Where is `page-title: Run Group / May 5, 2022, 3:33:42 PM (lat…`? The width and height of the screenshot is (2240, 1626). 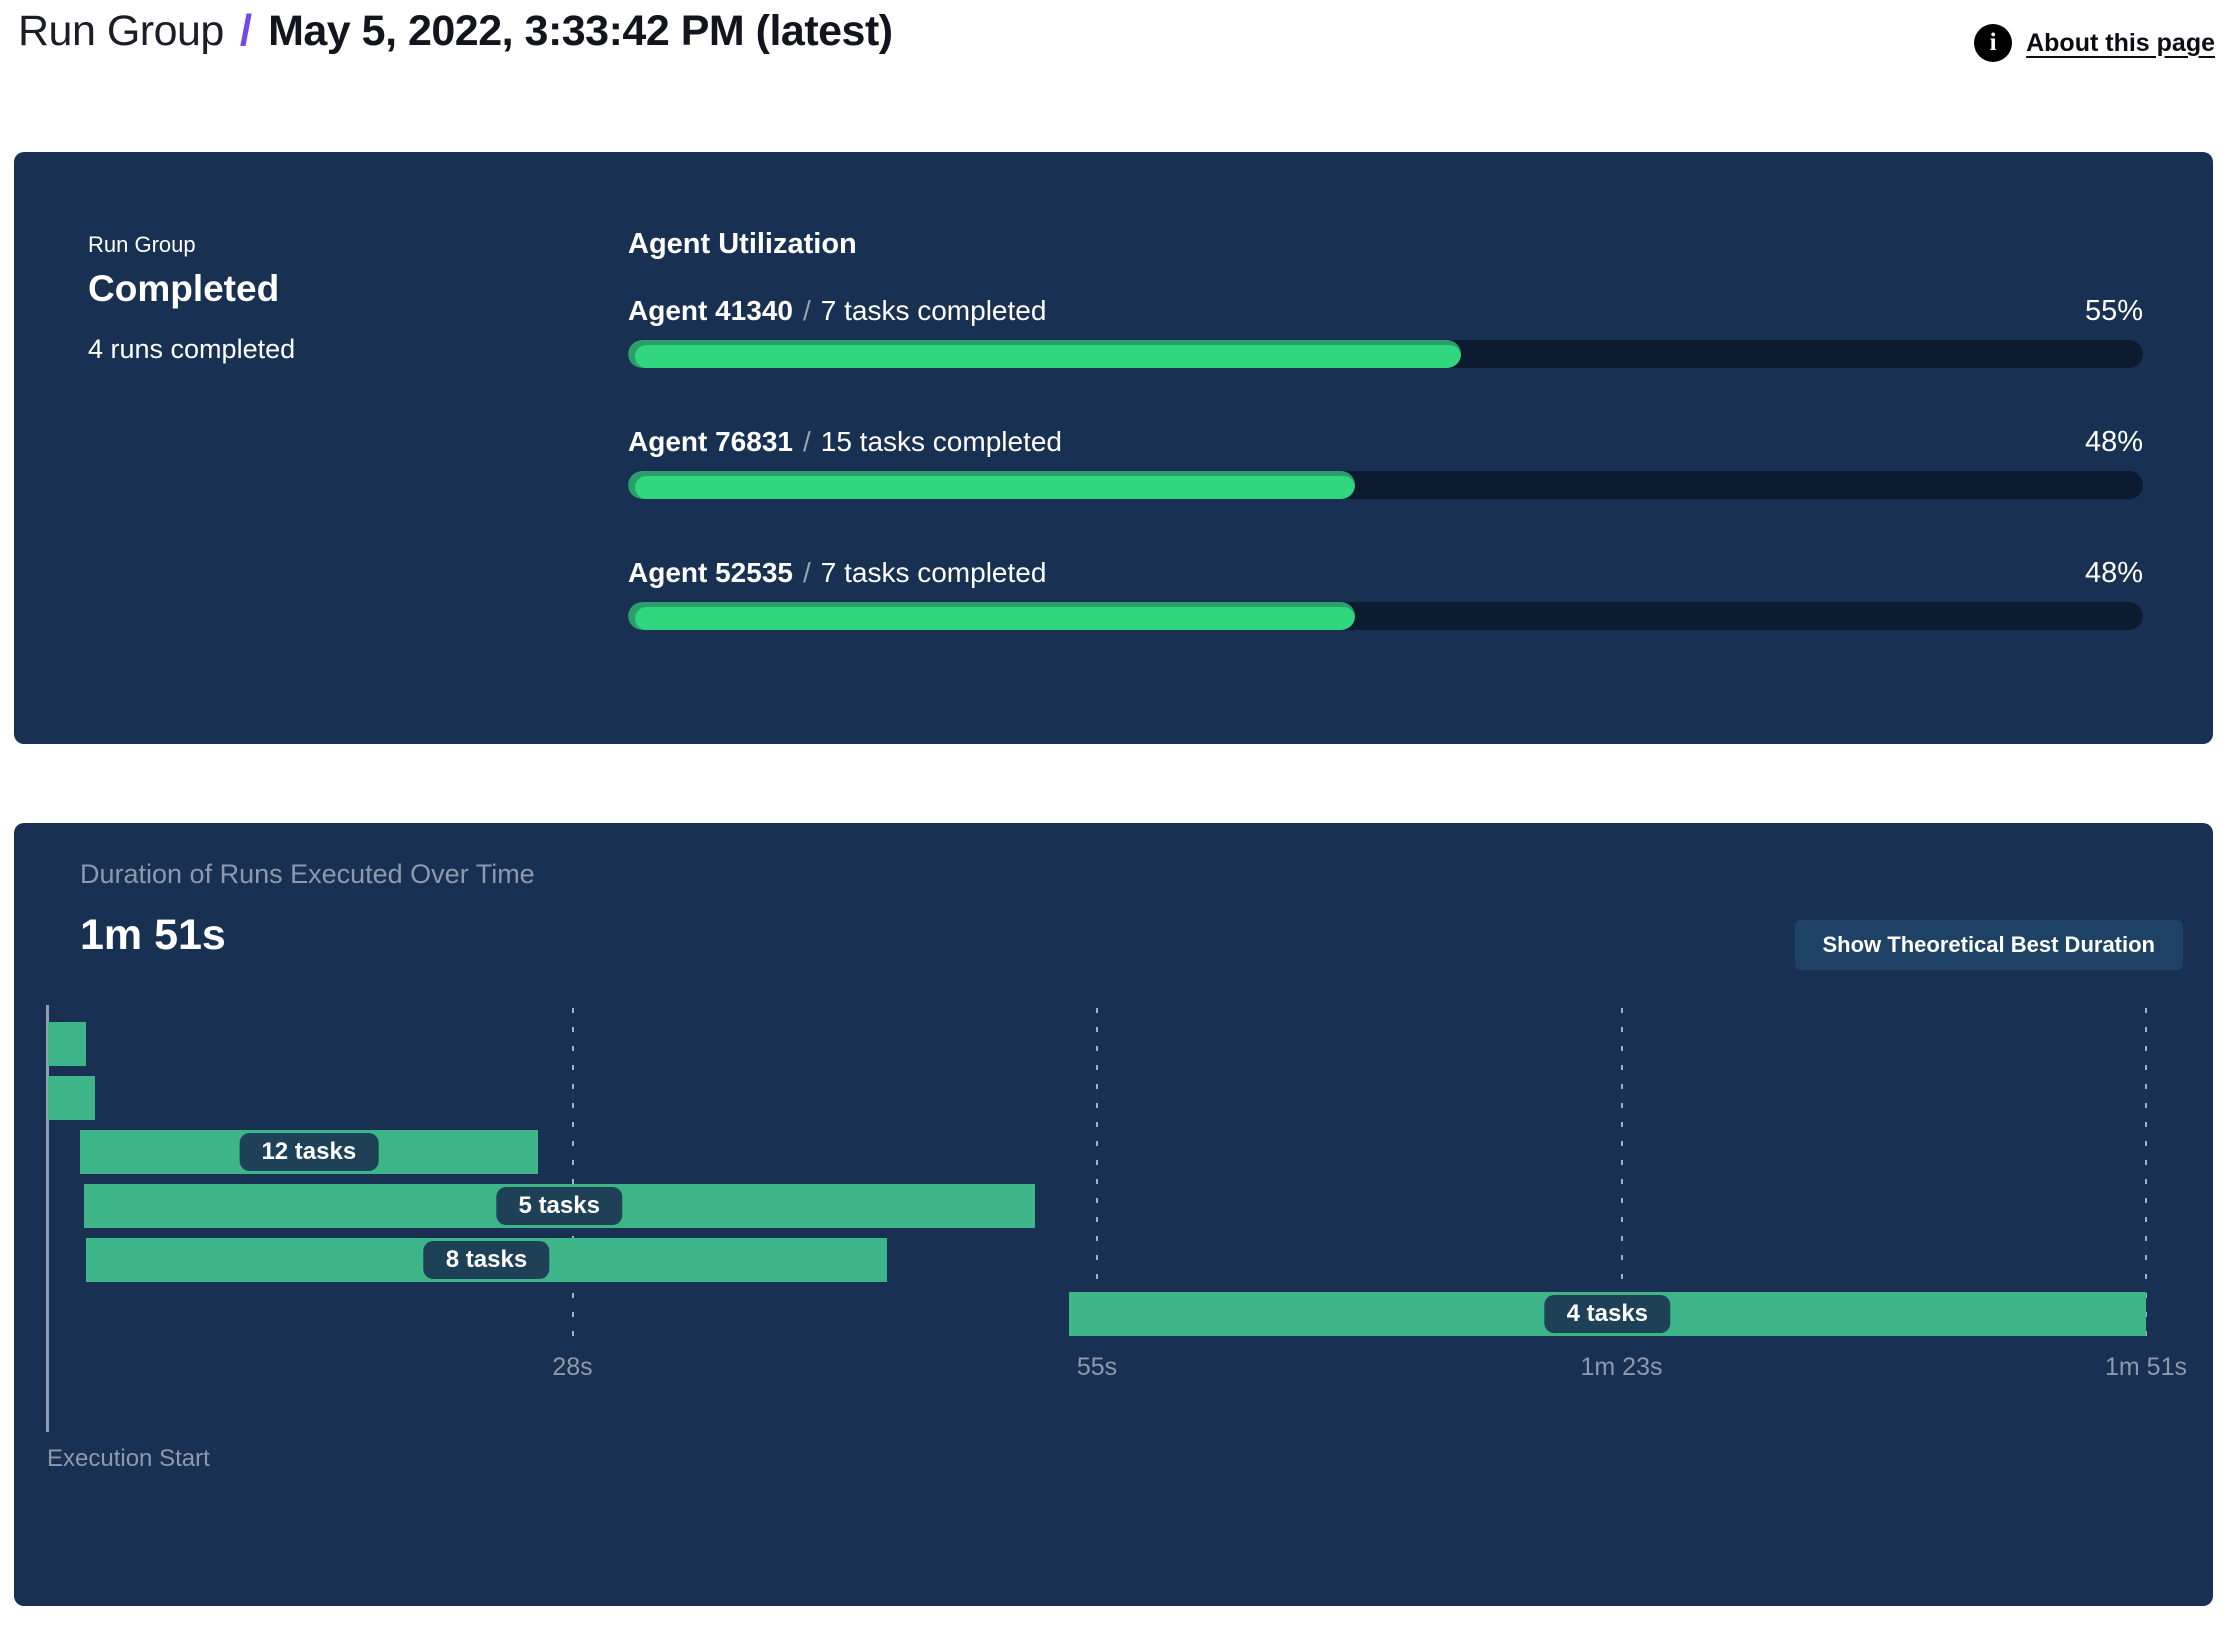
page-title: Run Group / May 5, 2022, 3:33:42 PM (lat… is located at coordinates (455, 31).